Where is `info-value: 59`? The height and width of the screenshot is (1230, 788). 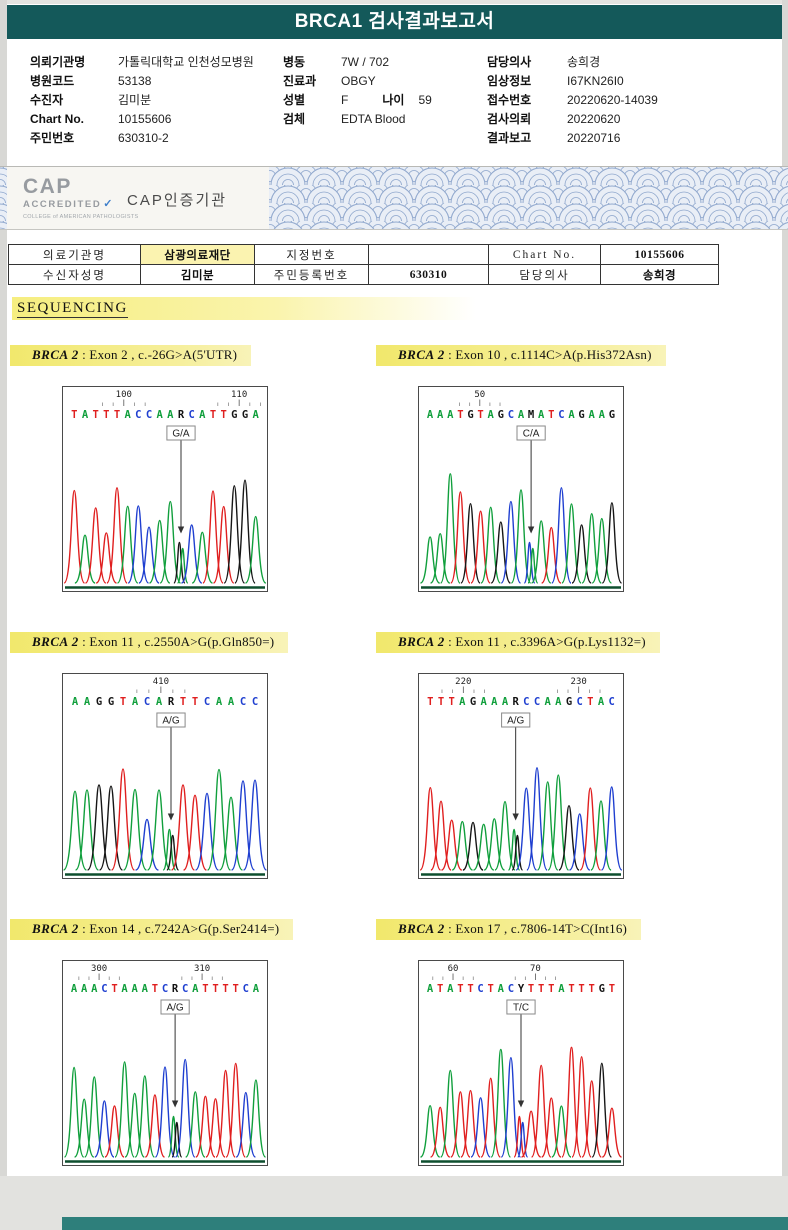 info-value: 59 is located at coordinates (425, 99).